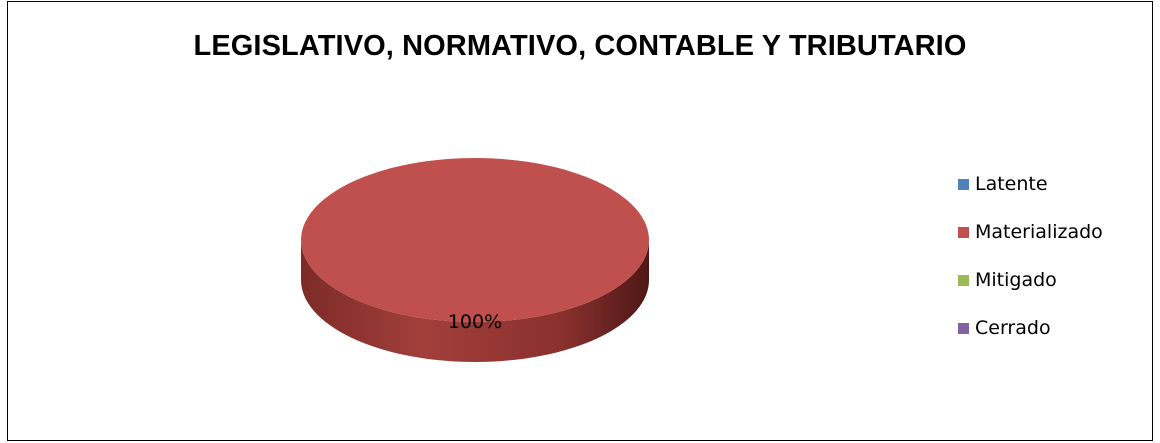 The height and width of the screenshot is (443, 1160). Describe the element at coordinates (963, 280) in the screenshot. I see `legend-swatch-mitigado` at that location.